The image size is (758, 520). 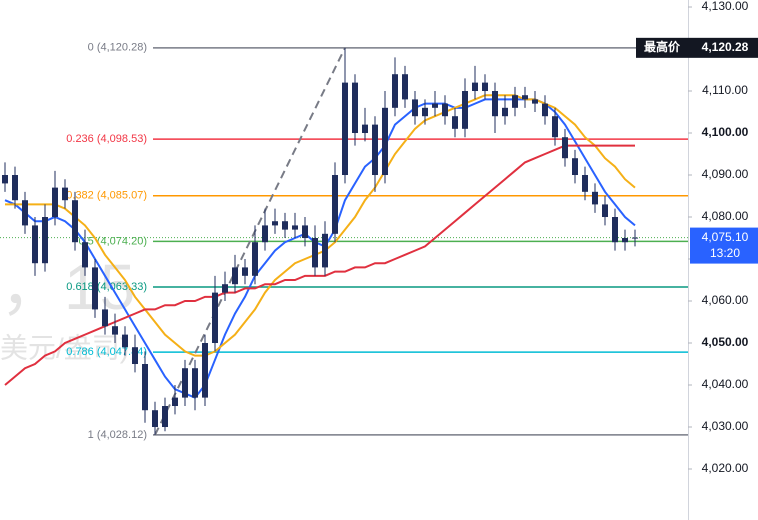 I want to click on watermark: 美元/盎司), so click(x=64, y=347).